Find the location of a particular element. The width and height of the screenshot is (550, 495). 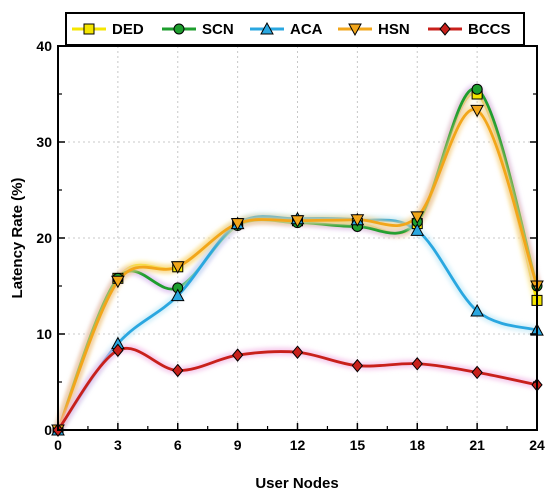

y-tick-label: 10 is located at coordinates (44, 334).